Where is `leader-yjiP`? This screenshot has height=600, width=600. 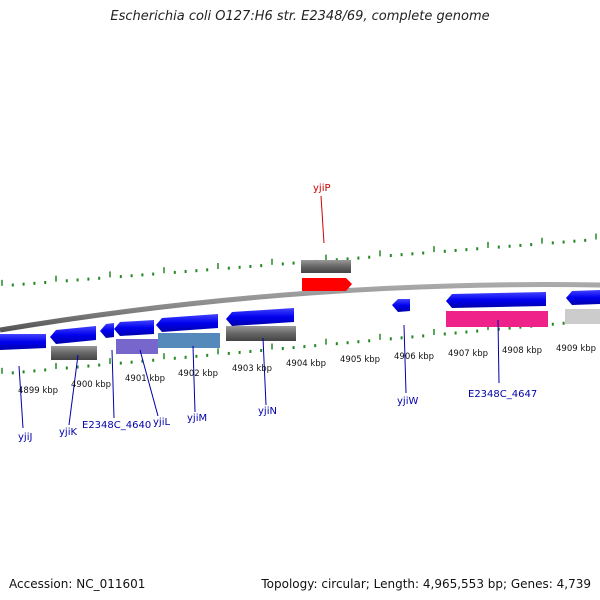
leader-yjiP is located at coordinates (322, 219).